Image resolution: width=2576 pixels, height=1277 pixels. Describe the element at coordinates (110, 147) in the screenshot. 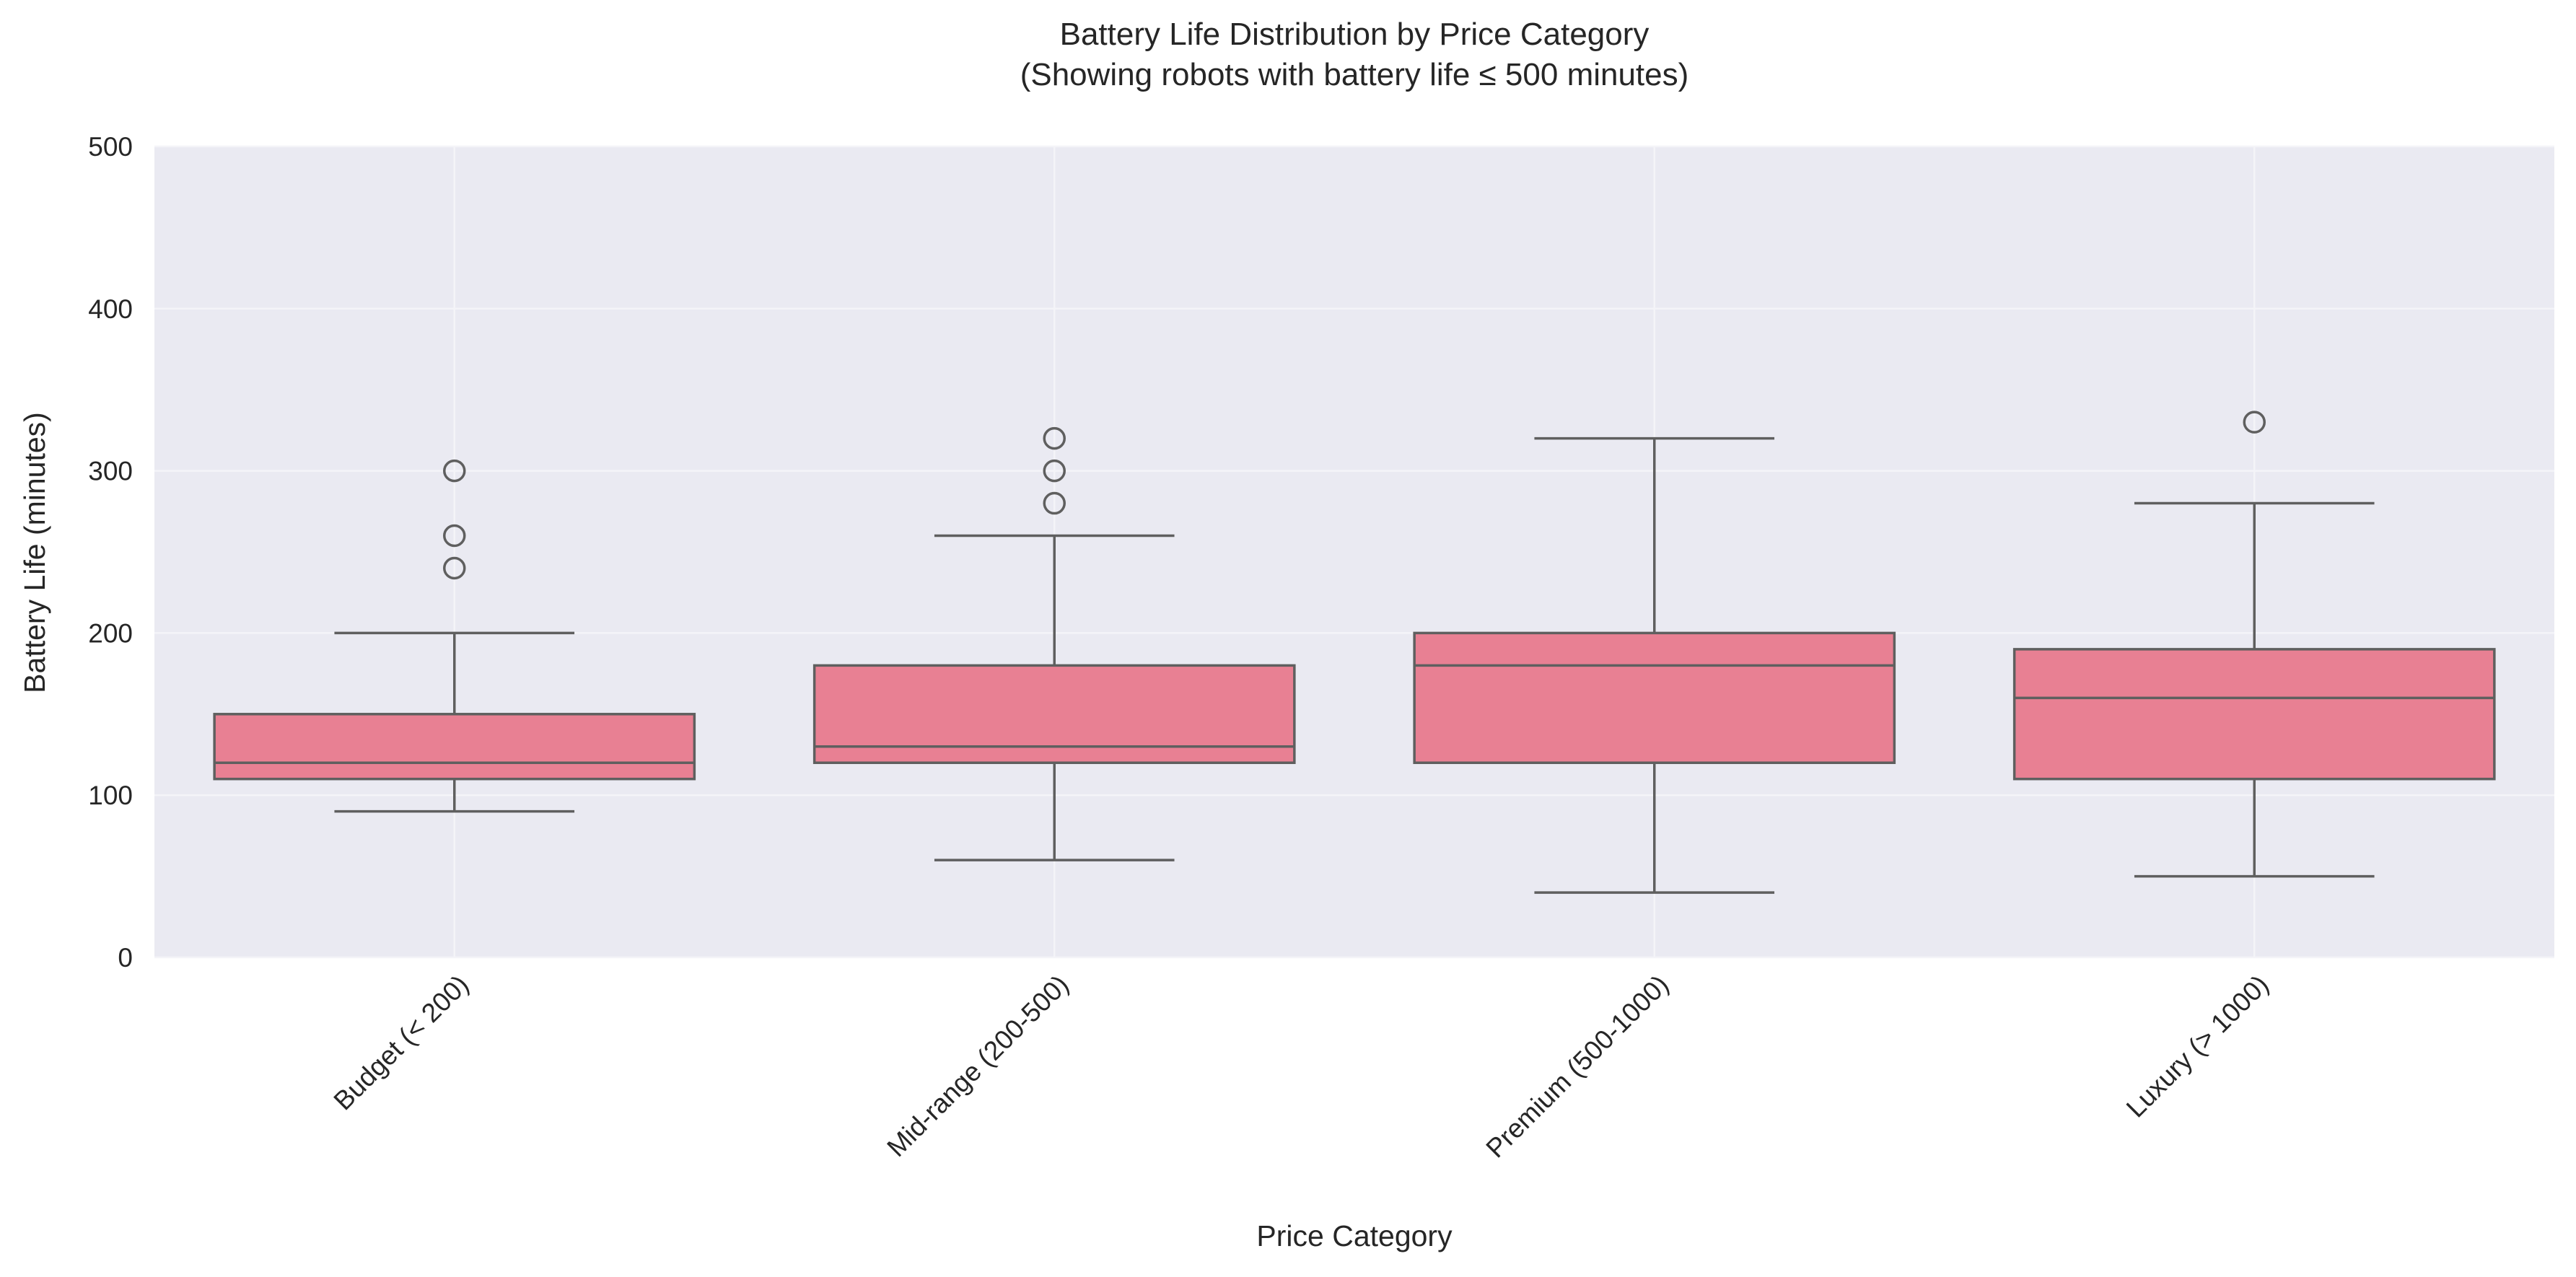

I see `y-tick-label: 500` at that location.